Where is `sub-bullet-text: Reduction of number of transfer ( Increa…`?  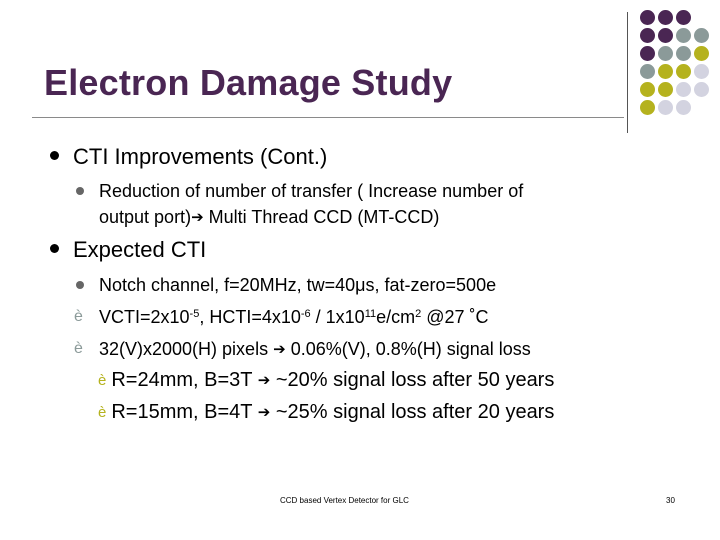
sub-bullet-text: Reduction of number of transfer ( Increa… is located at coordinates (311, 191).